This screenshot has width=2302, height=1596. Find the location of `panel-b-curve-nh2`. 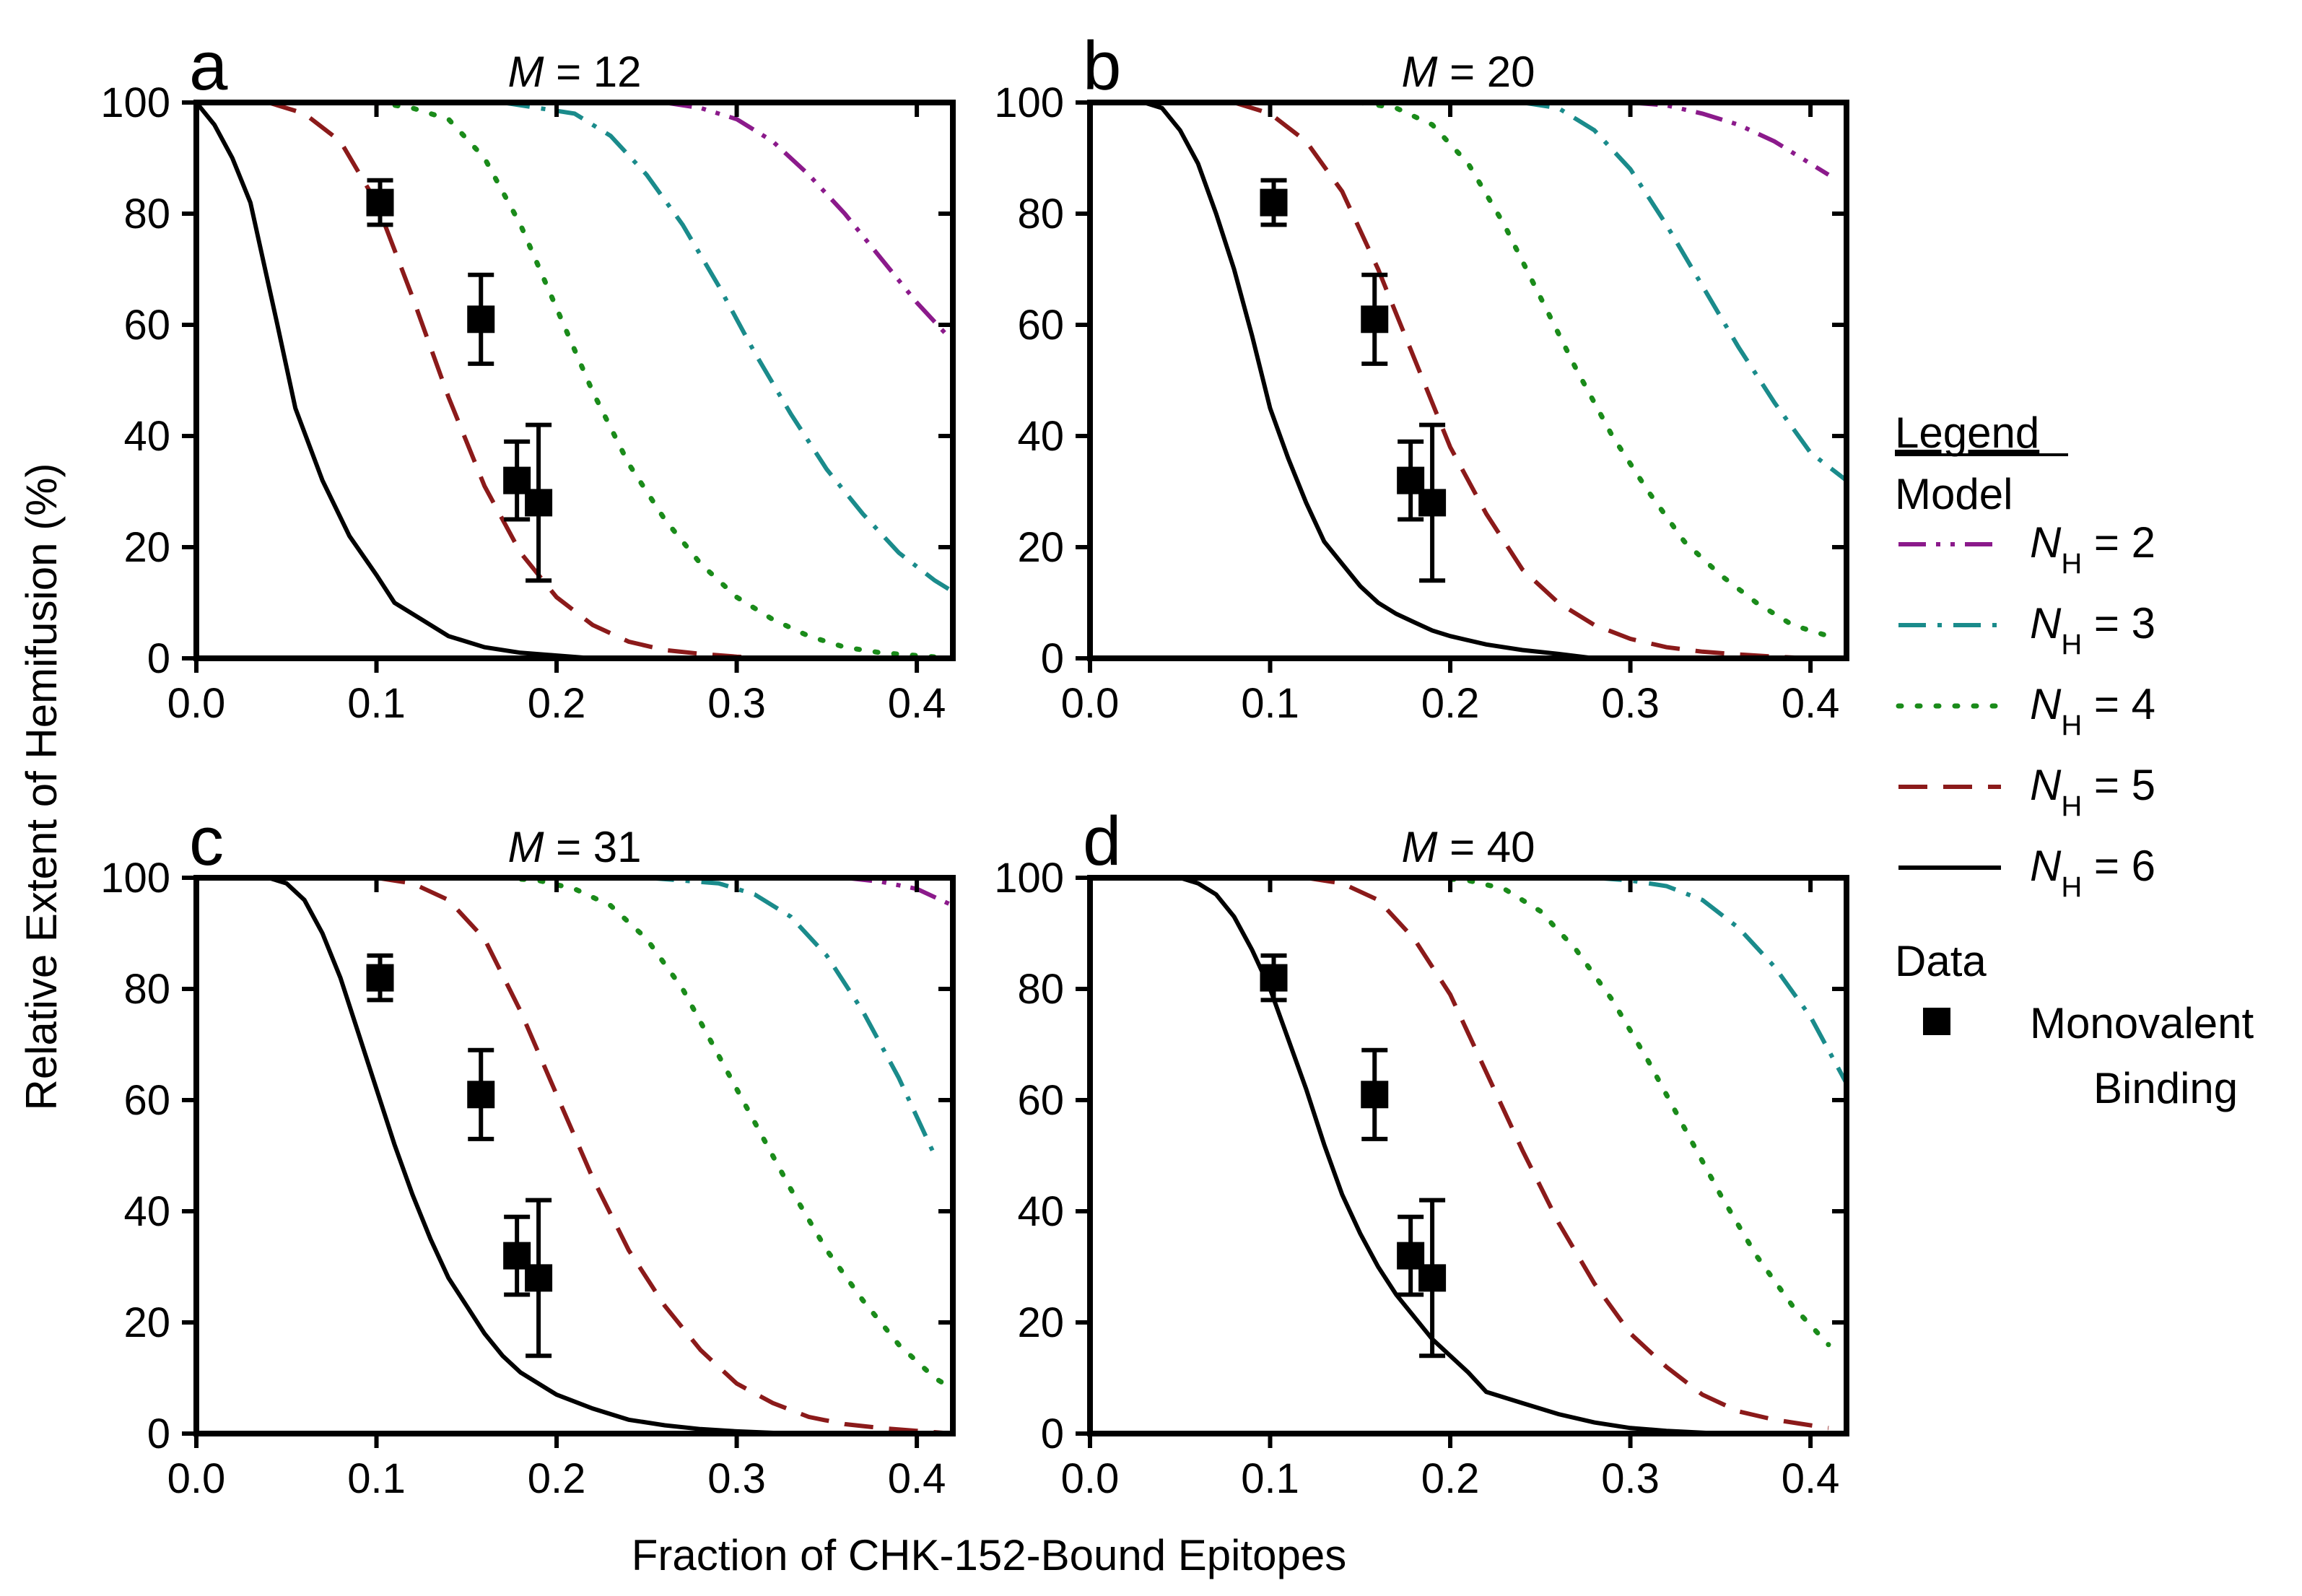

panel-b-curve-nh2 is located at coordinates (1730, 140).